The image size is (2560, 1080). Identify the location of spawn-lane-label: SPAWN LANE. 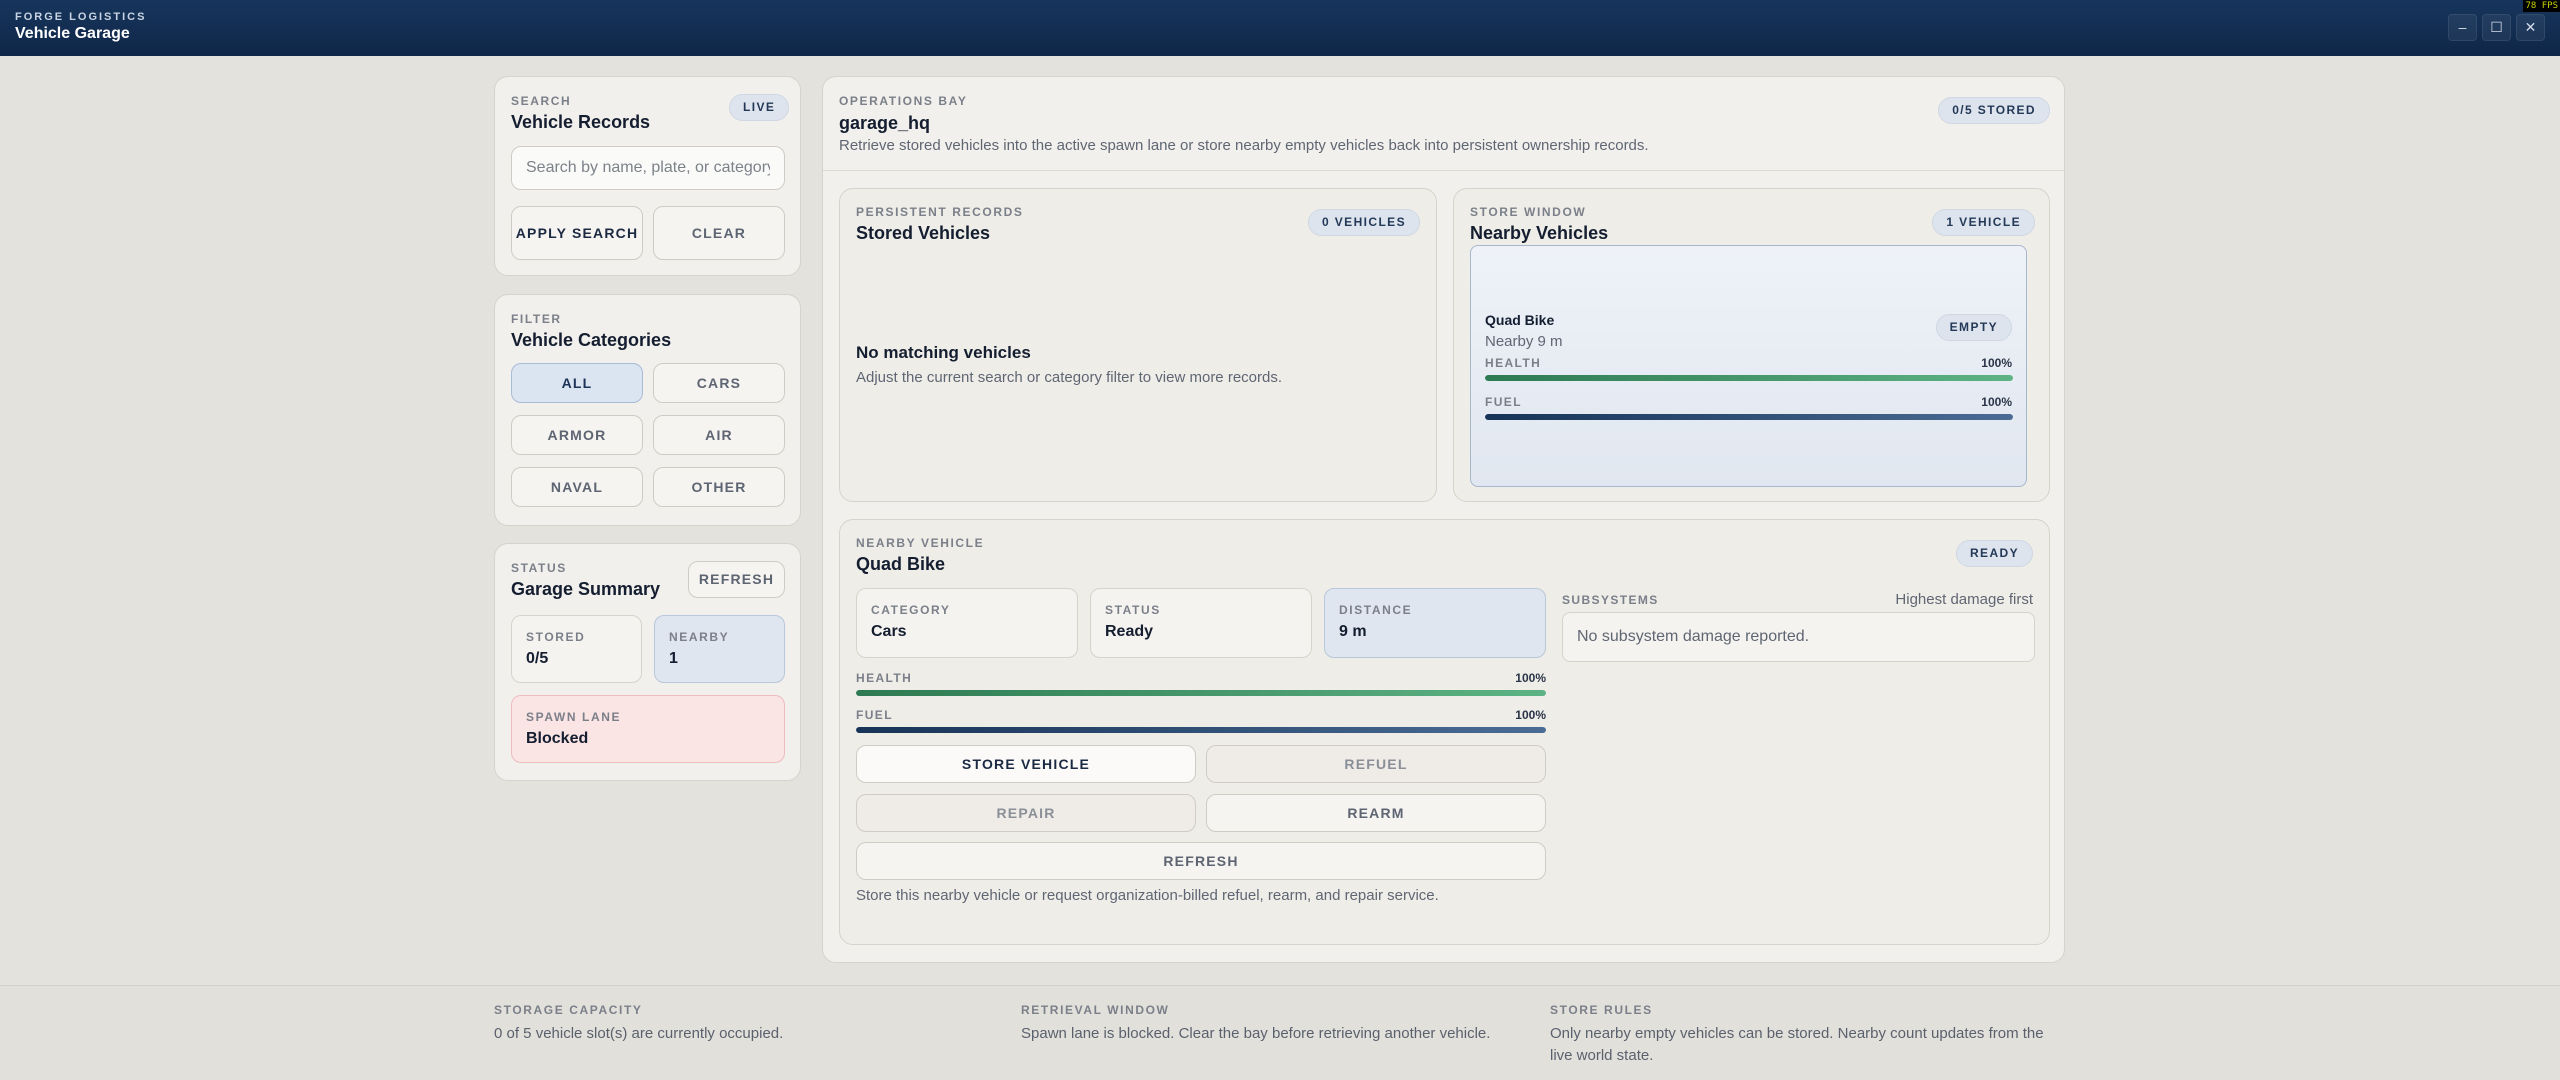
(574, 717).